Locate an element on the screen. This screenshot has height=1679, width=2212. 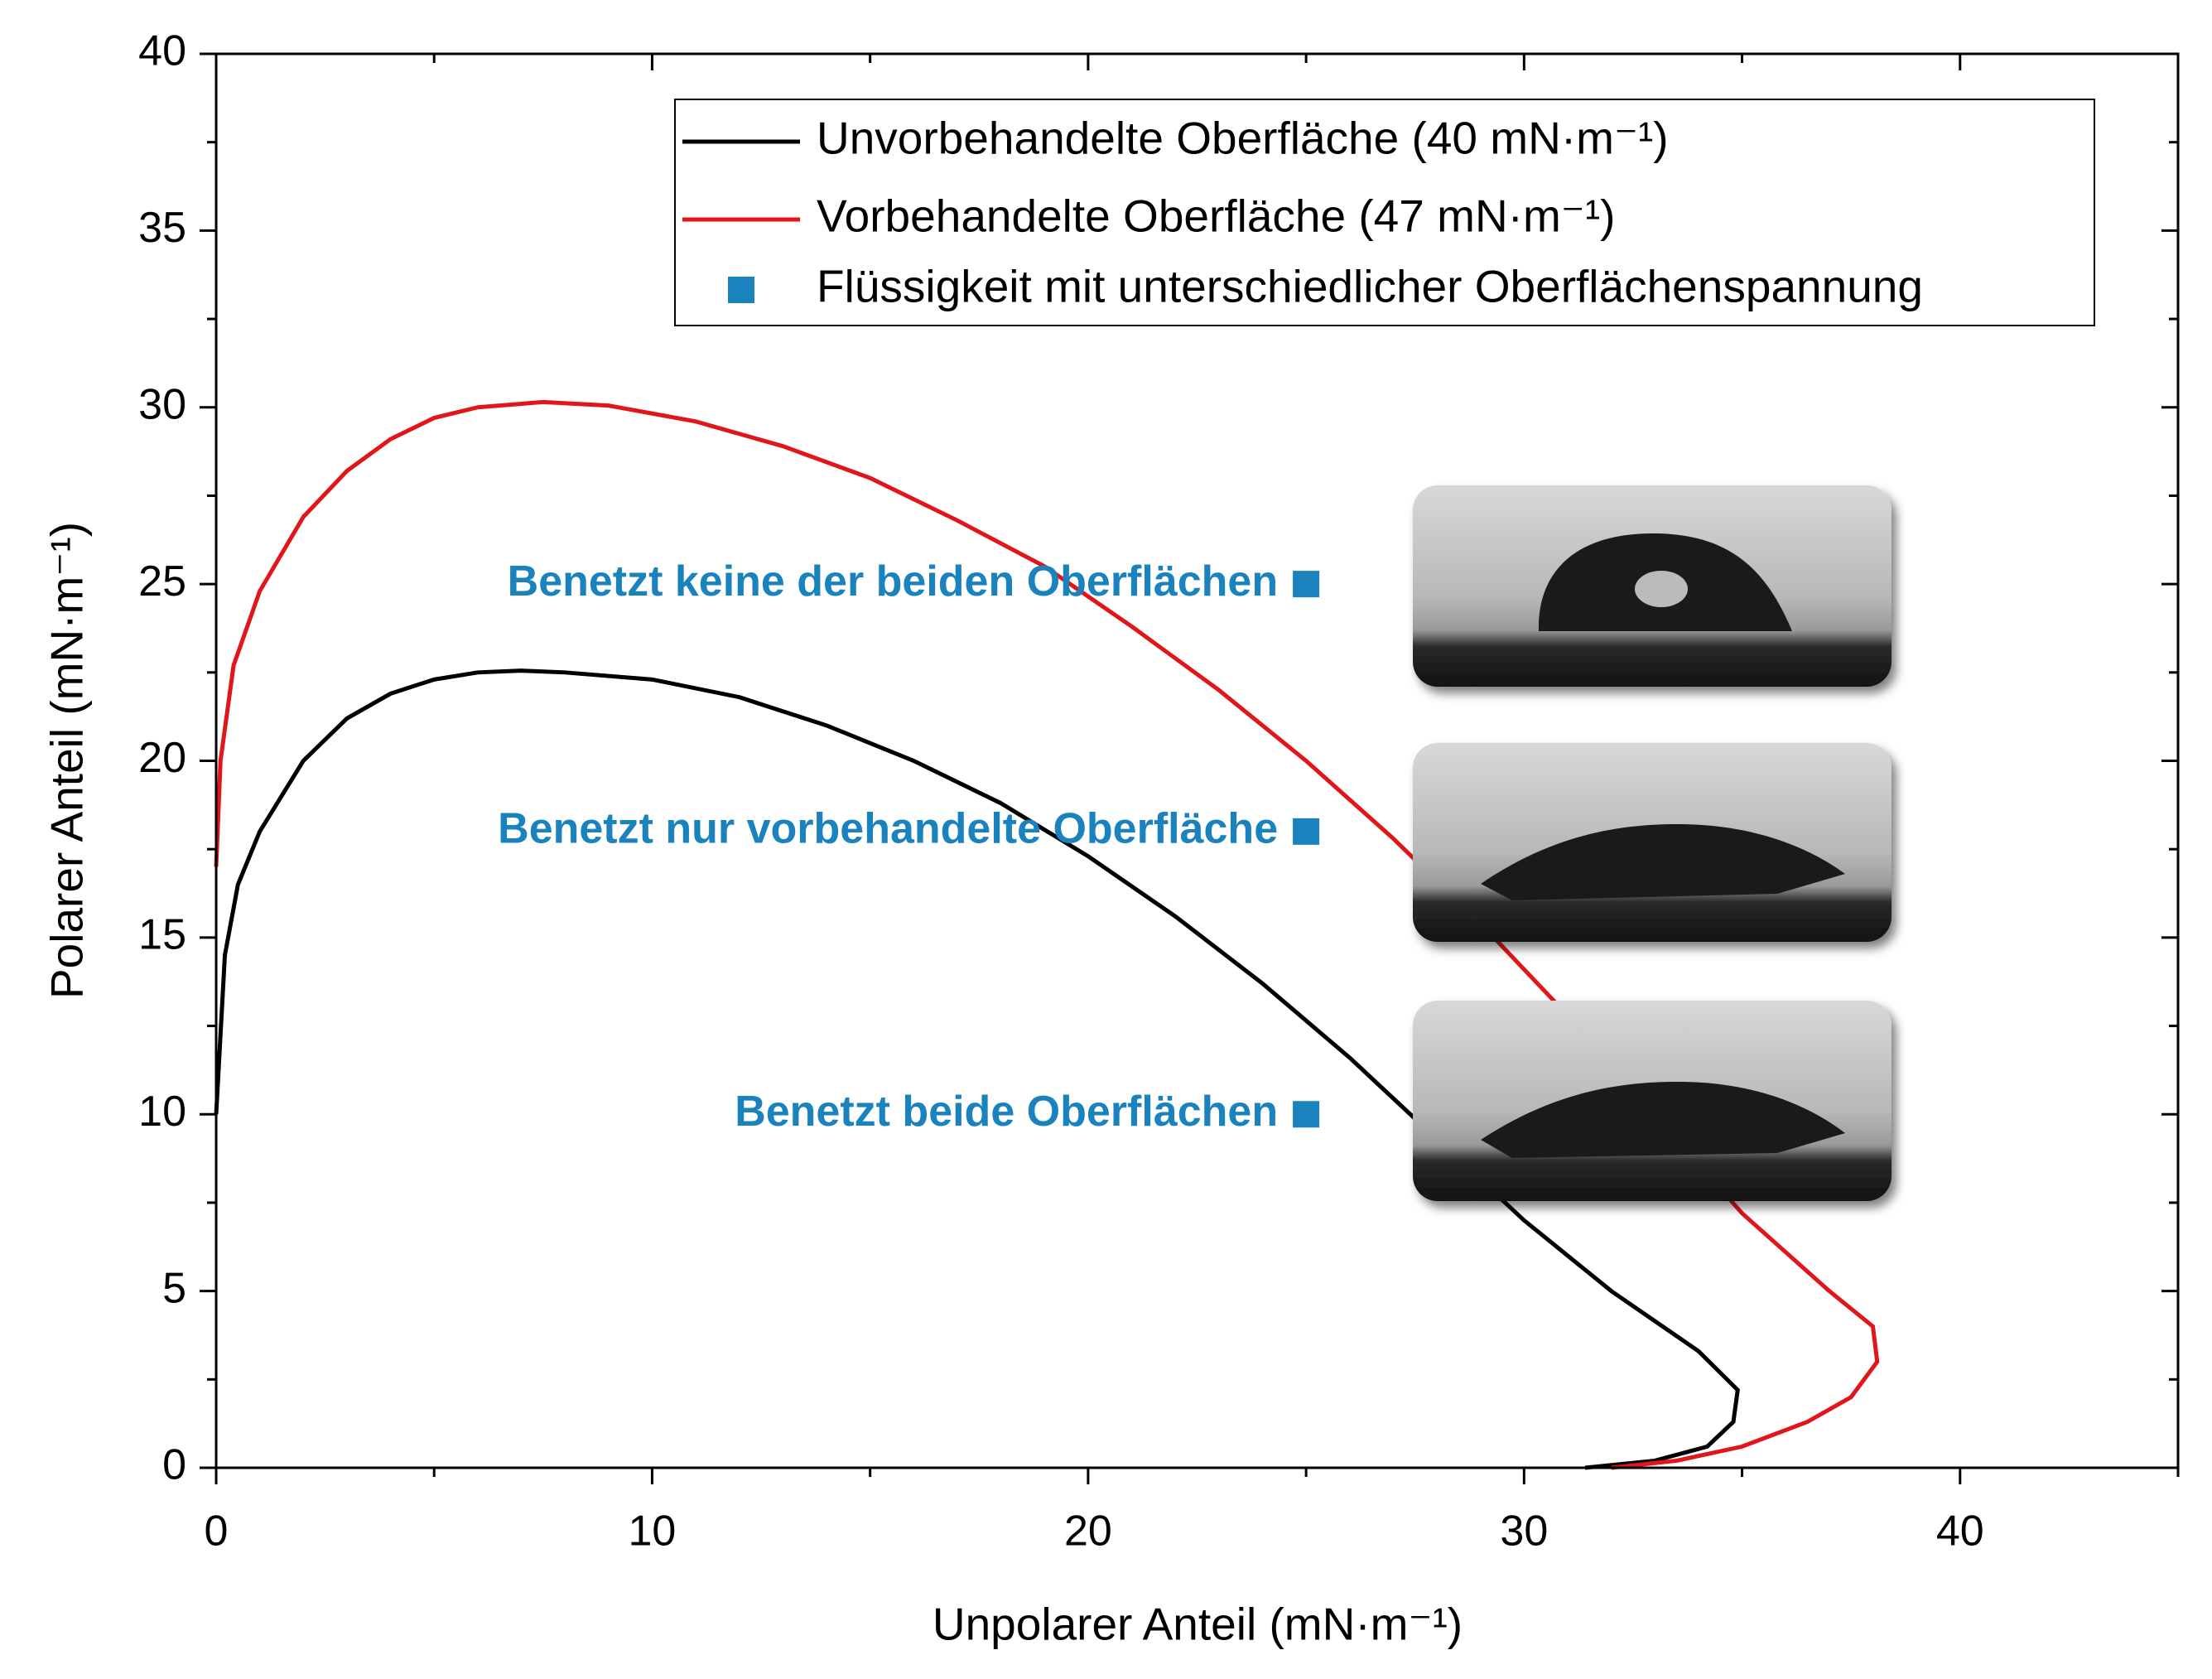
legend-box is located at coordinates (1384, 212).